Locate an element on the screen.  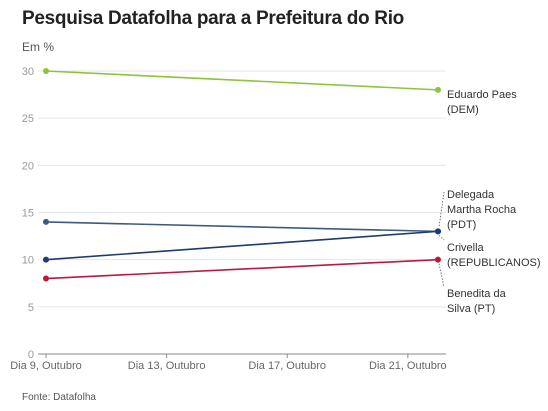
y-tick-label: 0 is located at coordinates (31, 355).